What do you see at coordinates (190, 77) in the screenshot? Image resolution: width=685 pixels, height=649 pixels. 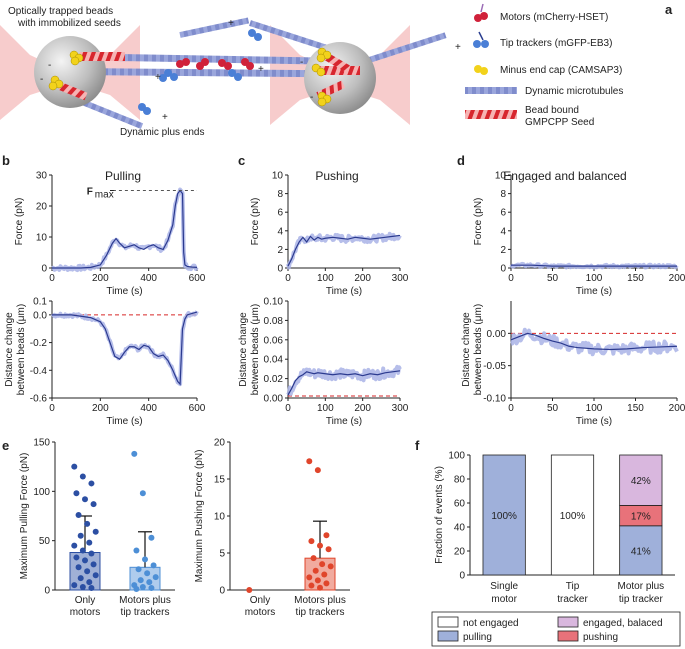 I see `minus-end-caps` at bounding box center [190, 77].